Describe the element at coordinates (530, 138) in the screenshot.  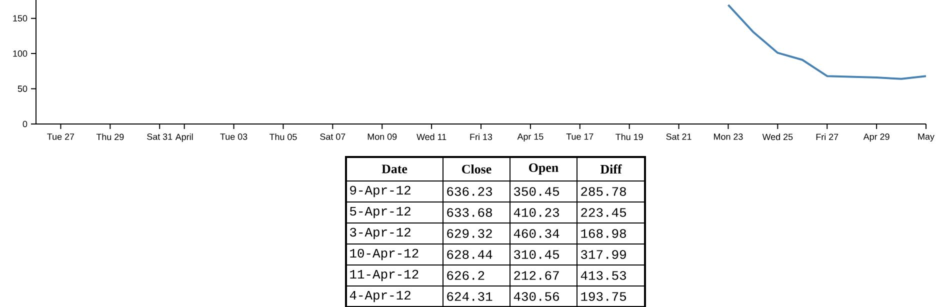
I see `x-tick-label: Apr 15` at that location.